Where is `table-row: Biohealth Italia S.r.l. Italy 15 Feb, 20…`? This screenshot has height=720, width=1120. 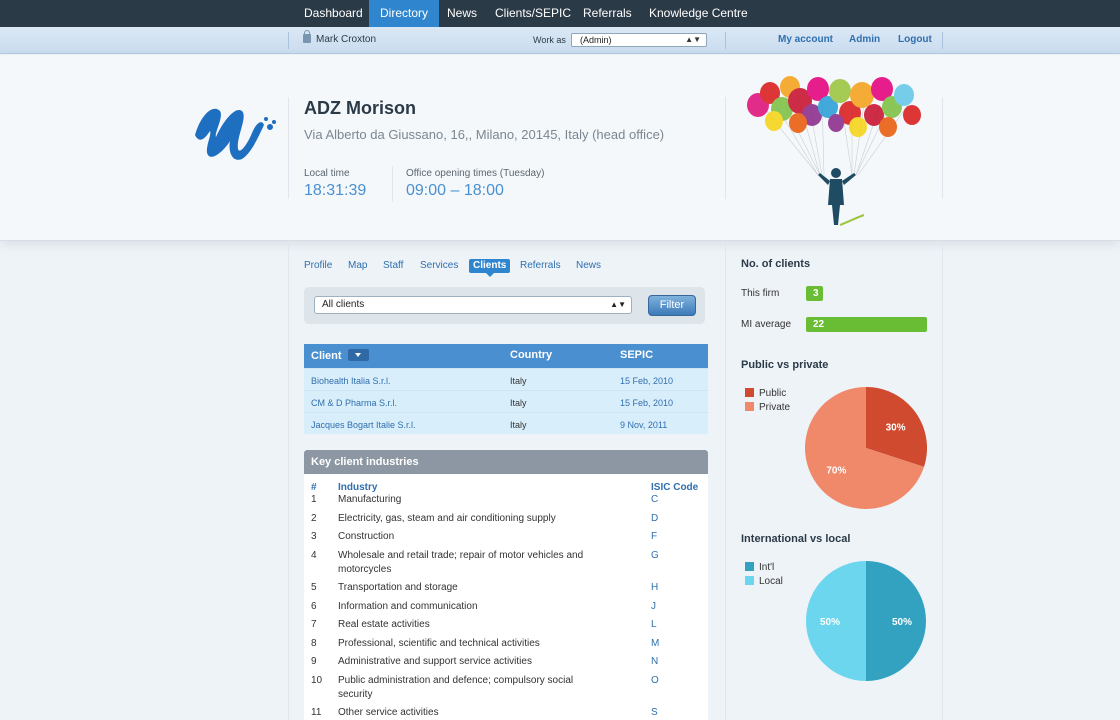
table-row: Biohealth Italia S.r.l. Italy 15 Feb, 20… is located at coordinates (506, 379).